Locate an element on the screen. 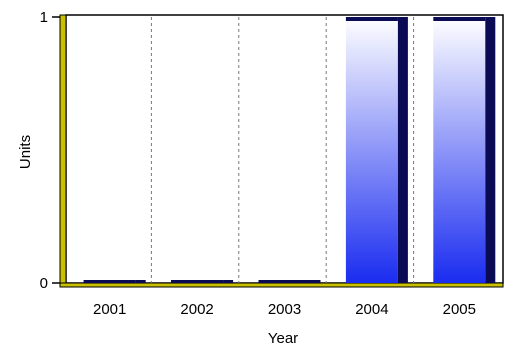 Image resolution: width=517 pixels, height=352 pixels. x-tick-label: 2002 is located at coordinates (196, 309).